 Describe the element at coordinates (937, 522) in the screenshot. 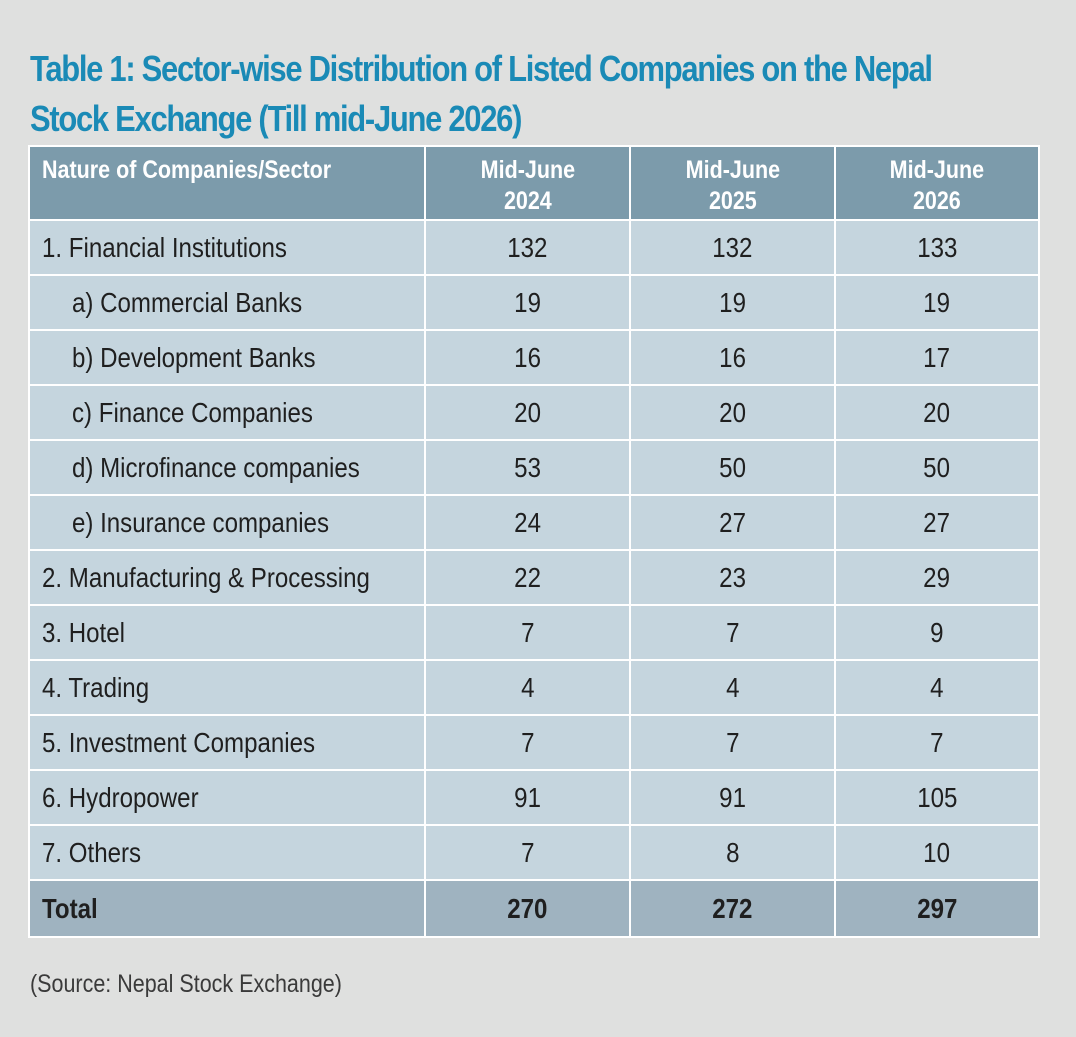

I see `cell-2026: 27` at that location.